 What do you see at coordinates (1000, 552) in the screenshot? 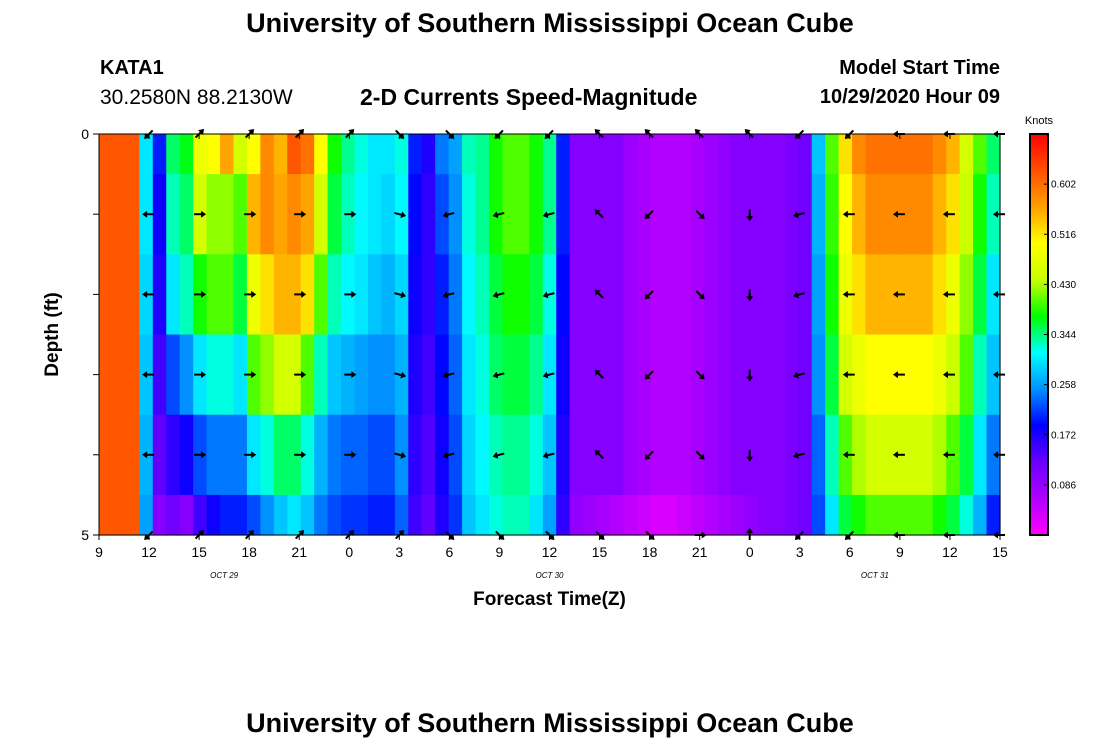
I see `x-tick-label: 15` at bounding box center [1000, 552].